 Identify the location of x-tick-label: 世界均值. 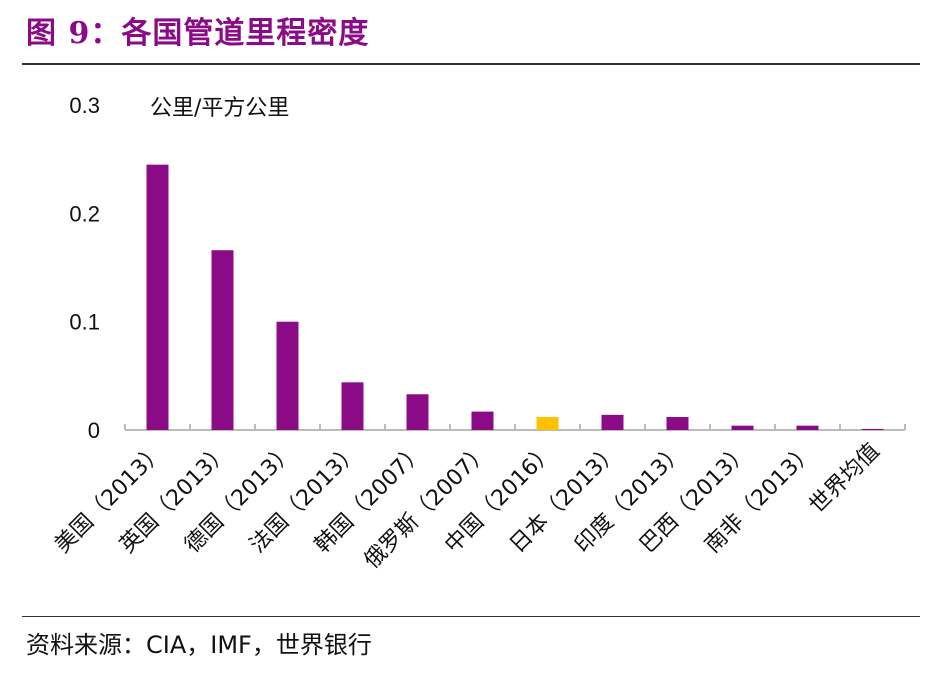
(845, 479).